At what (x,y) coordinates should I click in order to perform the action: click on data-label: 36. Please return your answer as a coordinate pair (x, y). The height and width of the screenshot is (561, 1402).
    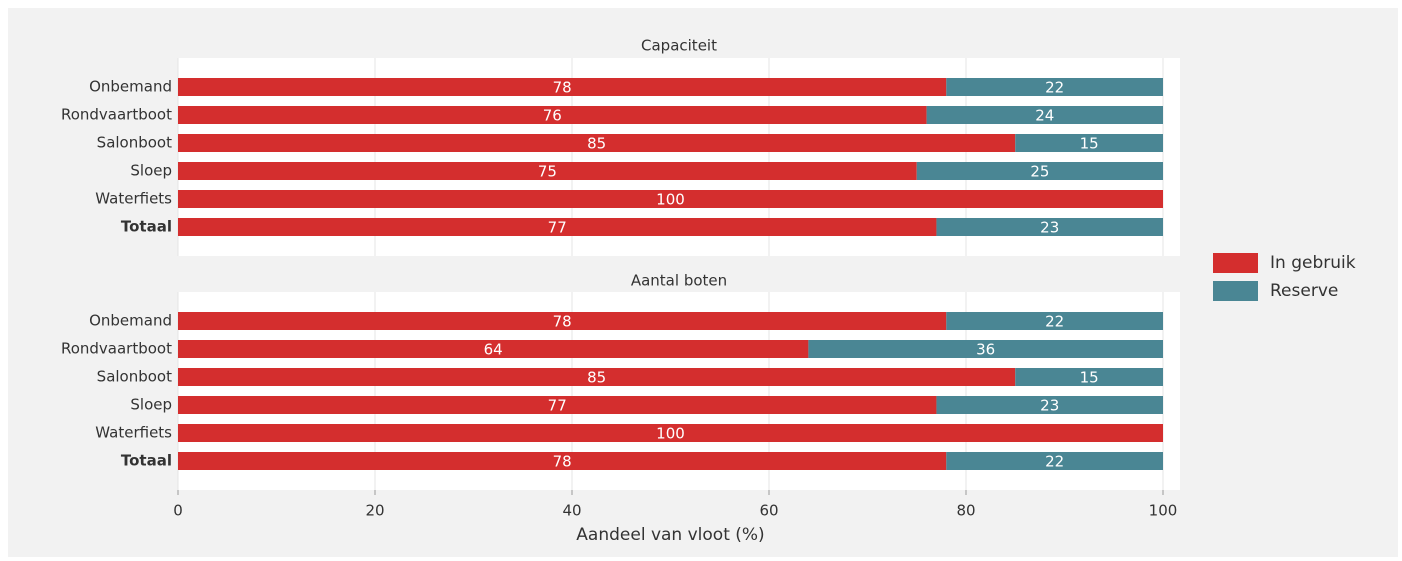
    Looking at the image, I should click on (985, 350).